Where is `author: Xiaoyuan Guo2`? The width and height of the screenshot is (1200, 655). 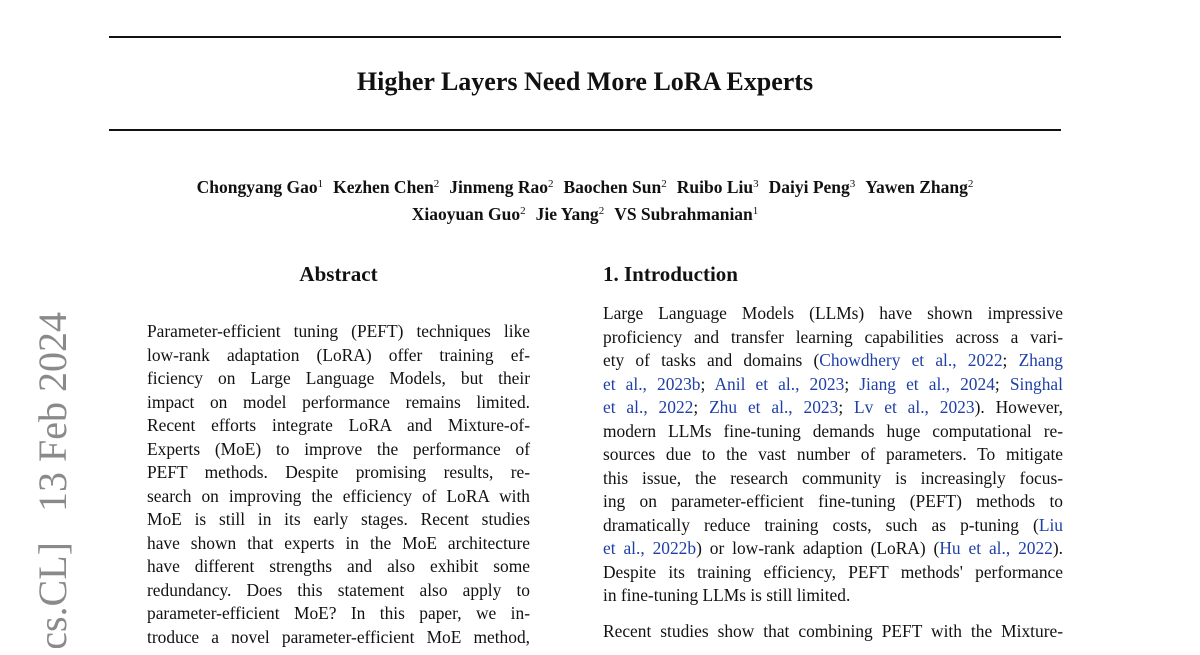 author: Xiaoyuan Guo2 is located at coordinates (469, 214).